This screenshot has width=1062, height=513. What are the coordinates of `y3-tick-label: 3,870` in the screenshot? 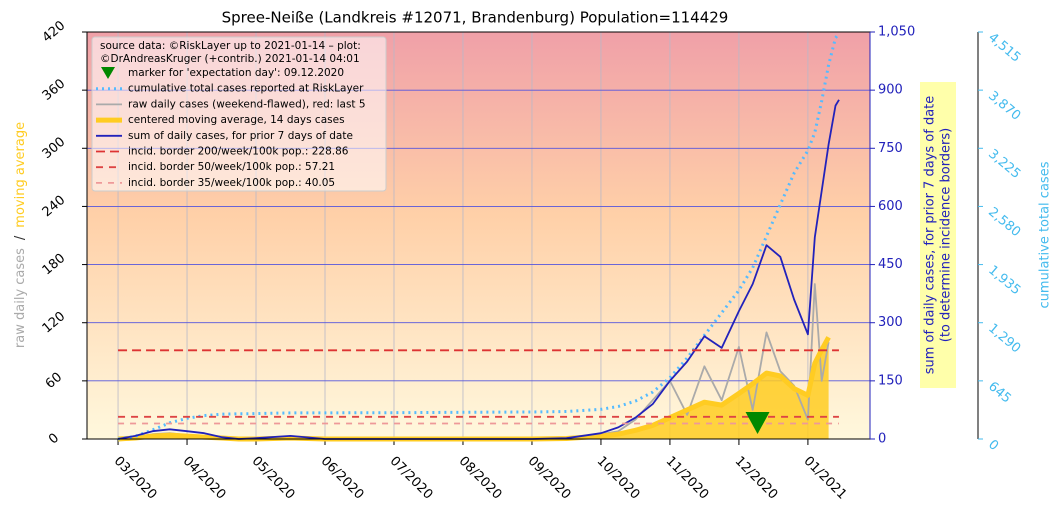 It's located at (1004, 105).